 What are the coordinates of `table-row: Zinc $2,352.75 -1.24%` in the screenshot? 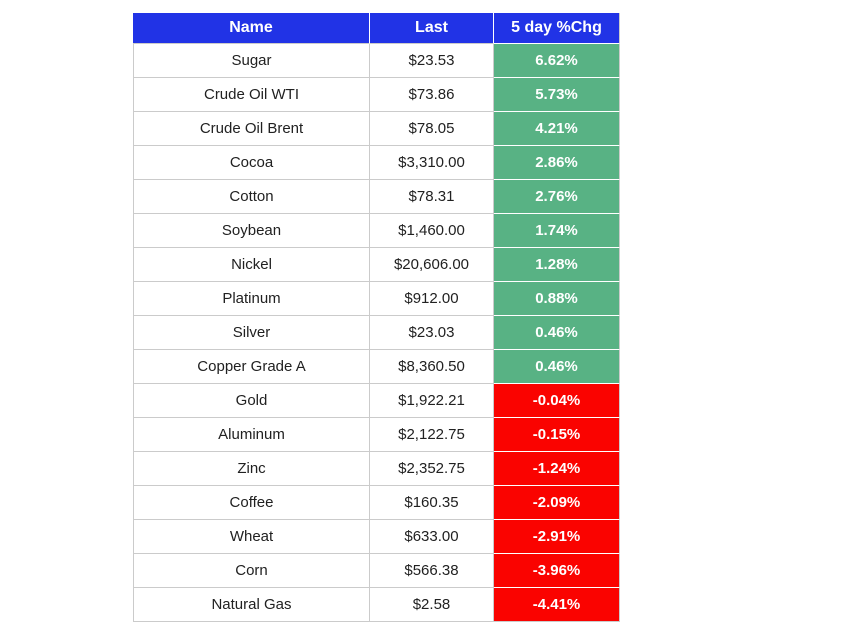 It's located at (376, 469).